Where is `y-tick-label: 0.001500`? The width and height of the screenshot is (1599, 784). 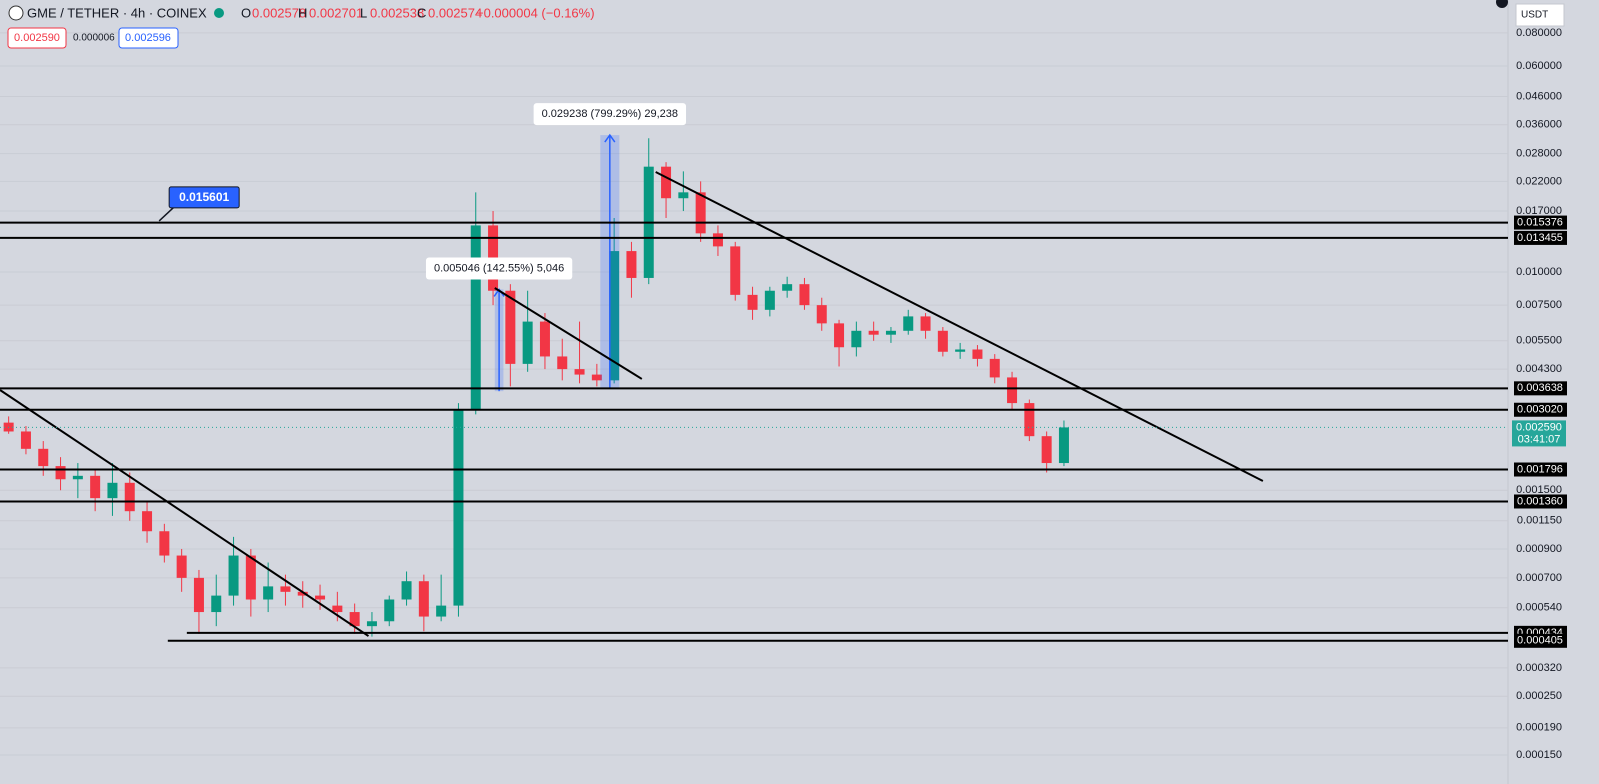
y-tick-label: 0.001500 is located at coordinates (1539, 490).